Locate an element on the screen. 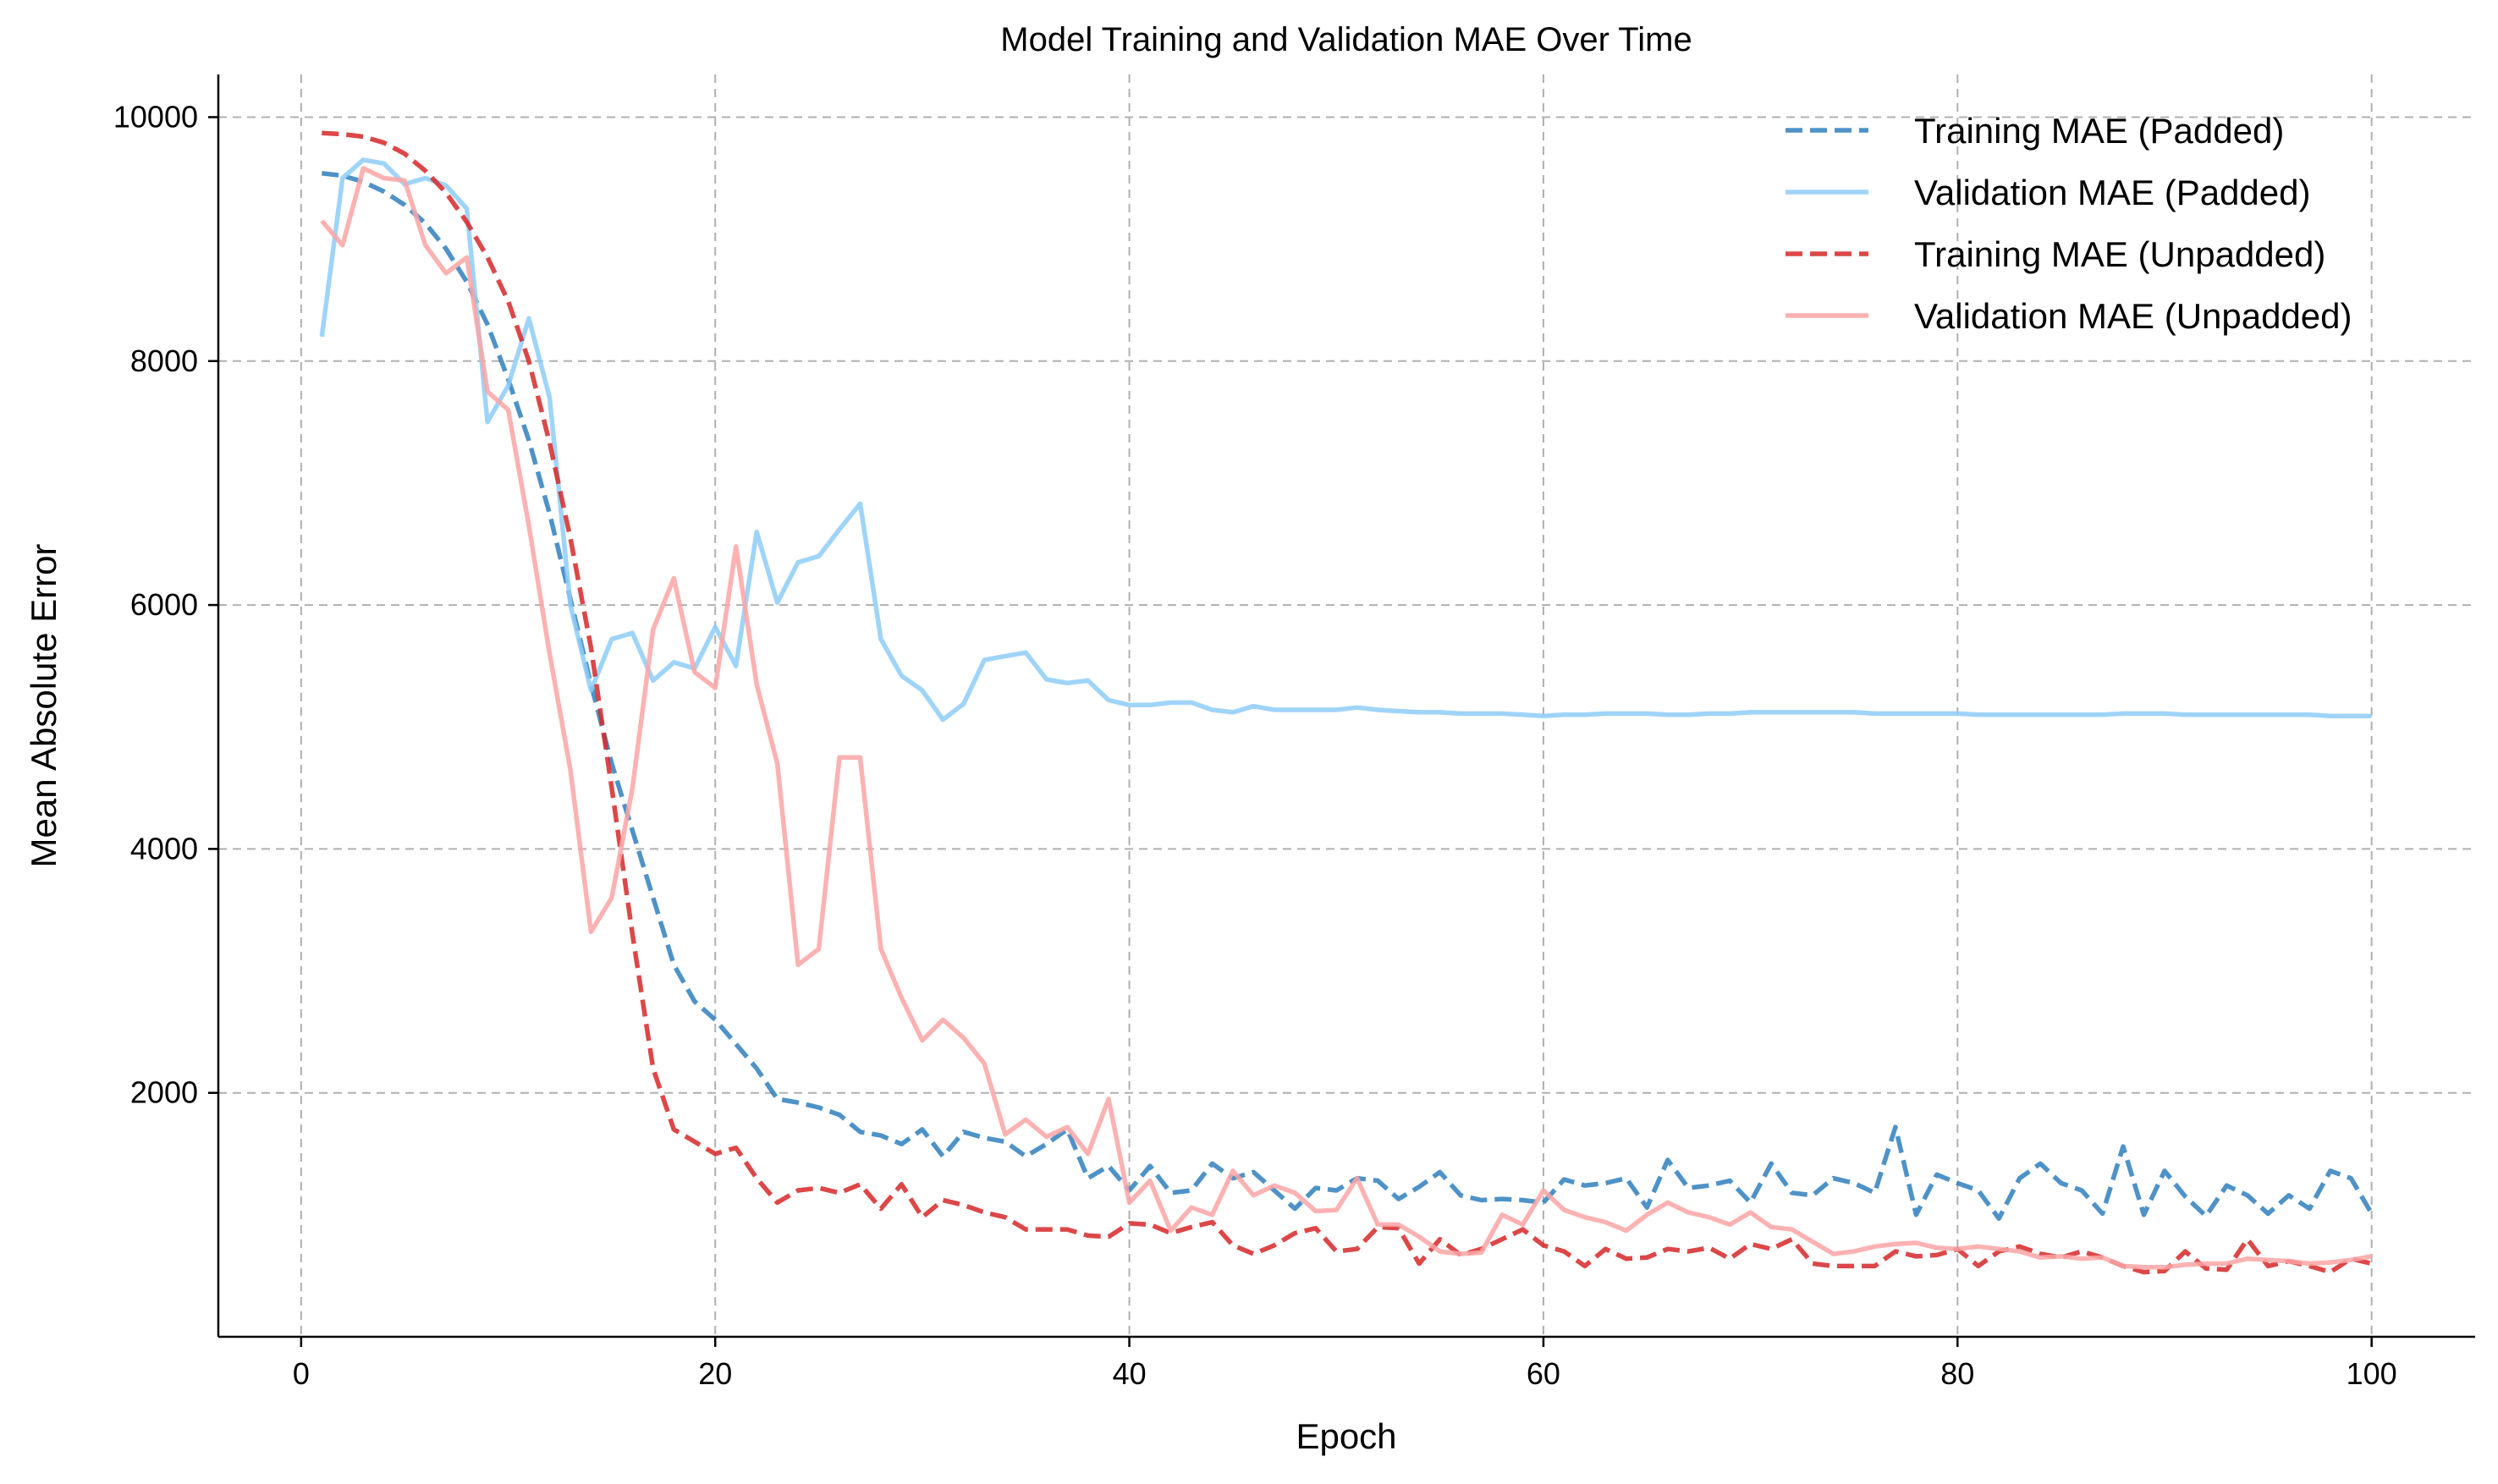 The width and height of the screenshot is (2498, 1484). y-tick-label: 6000 is located at coordinates (164, 604).